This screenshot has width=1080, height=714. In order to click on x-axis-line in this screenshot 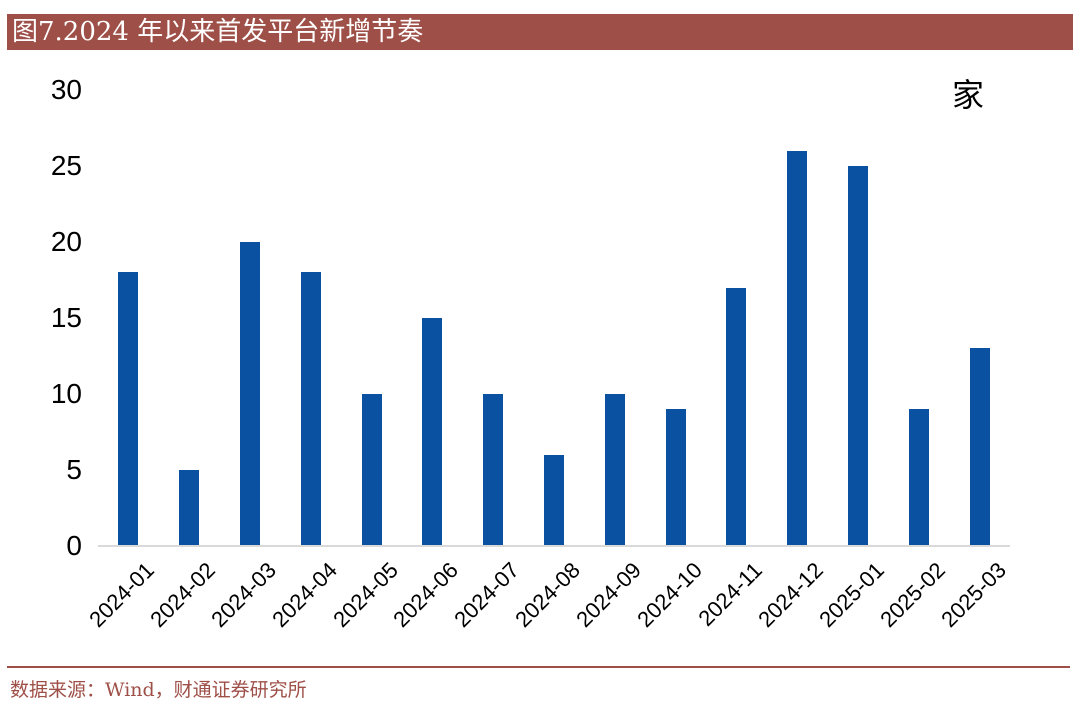, I will do `click(554, 546)`.